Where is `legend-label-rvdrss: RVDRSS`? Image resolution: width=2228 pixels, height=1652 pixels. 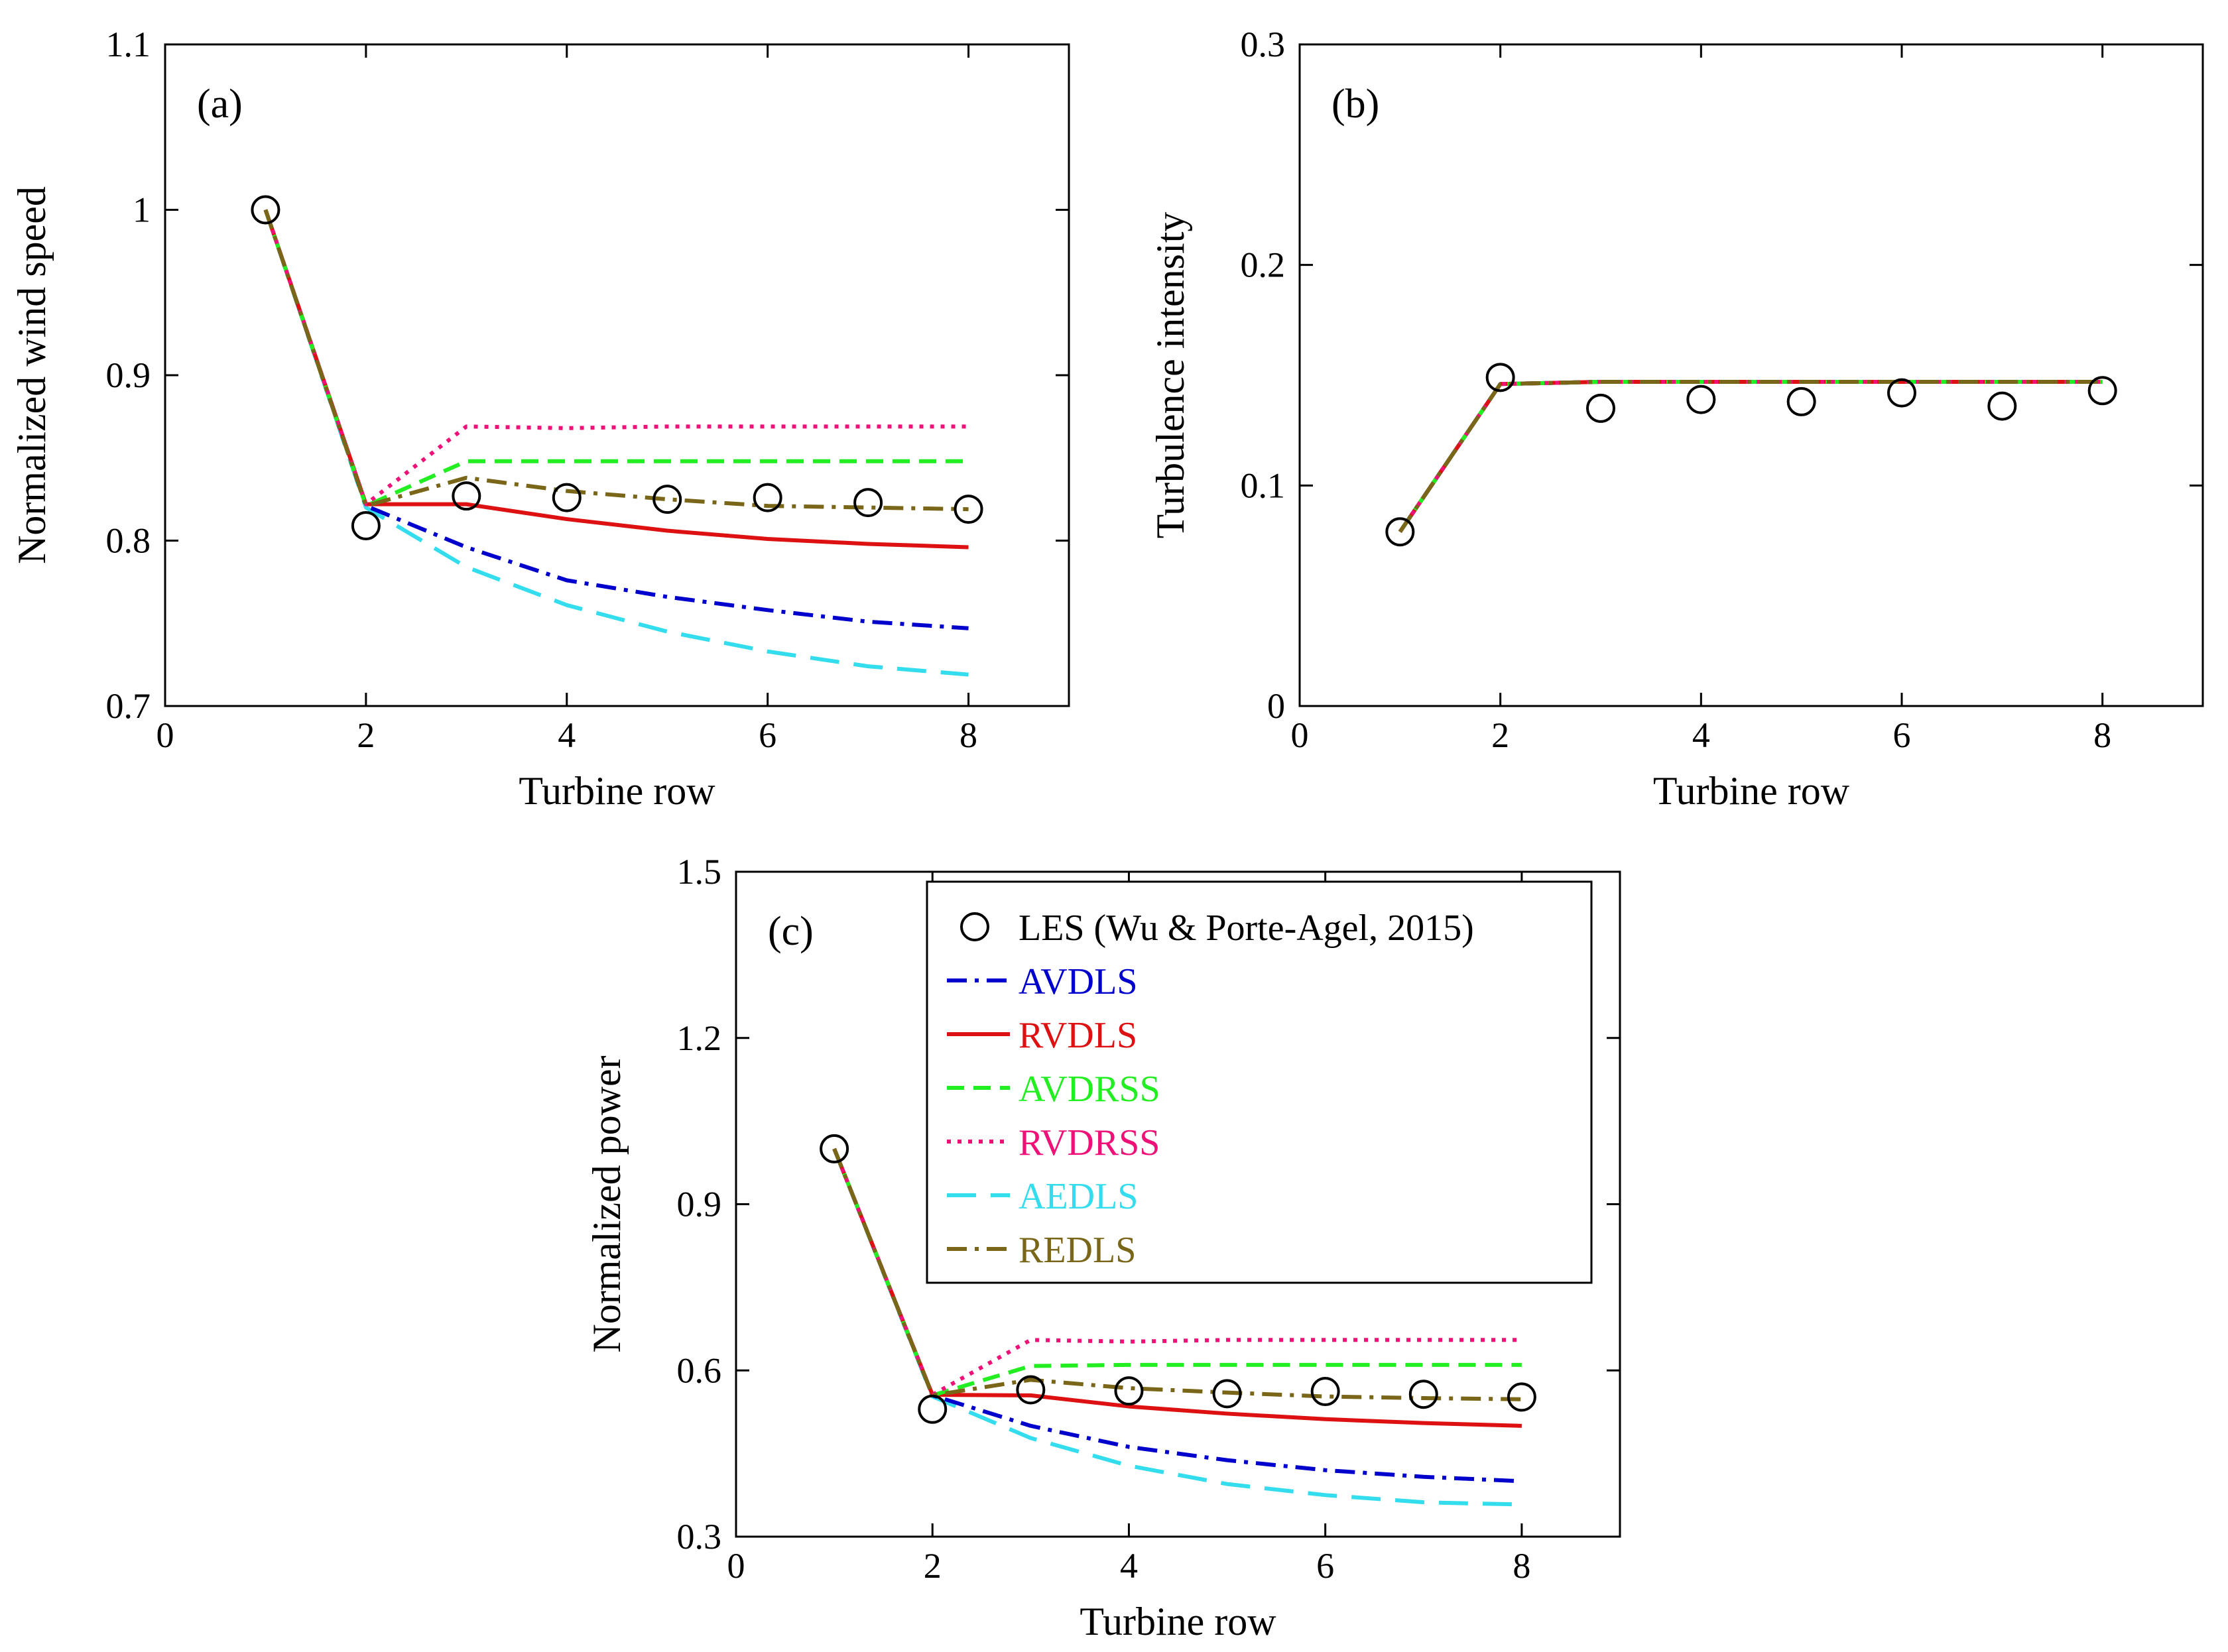 legend-label-rvdrss: RVDRSS is located at coordinates (1089, 1142).